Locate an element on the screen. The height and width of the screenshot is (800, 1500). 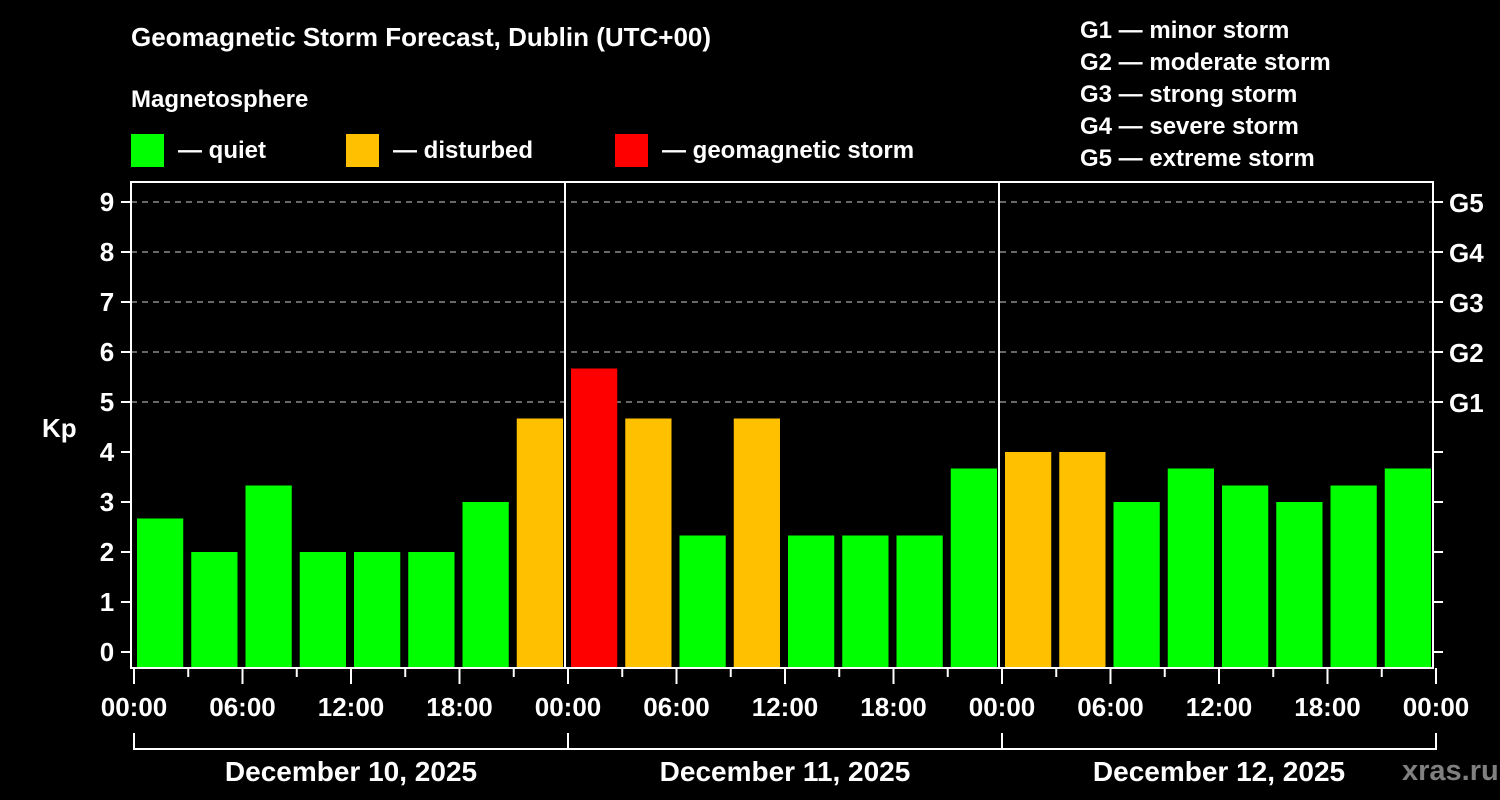
legend-label-disturbed: — disturbed is located at coordinates (463, 150).